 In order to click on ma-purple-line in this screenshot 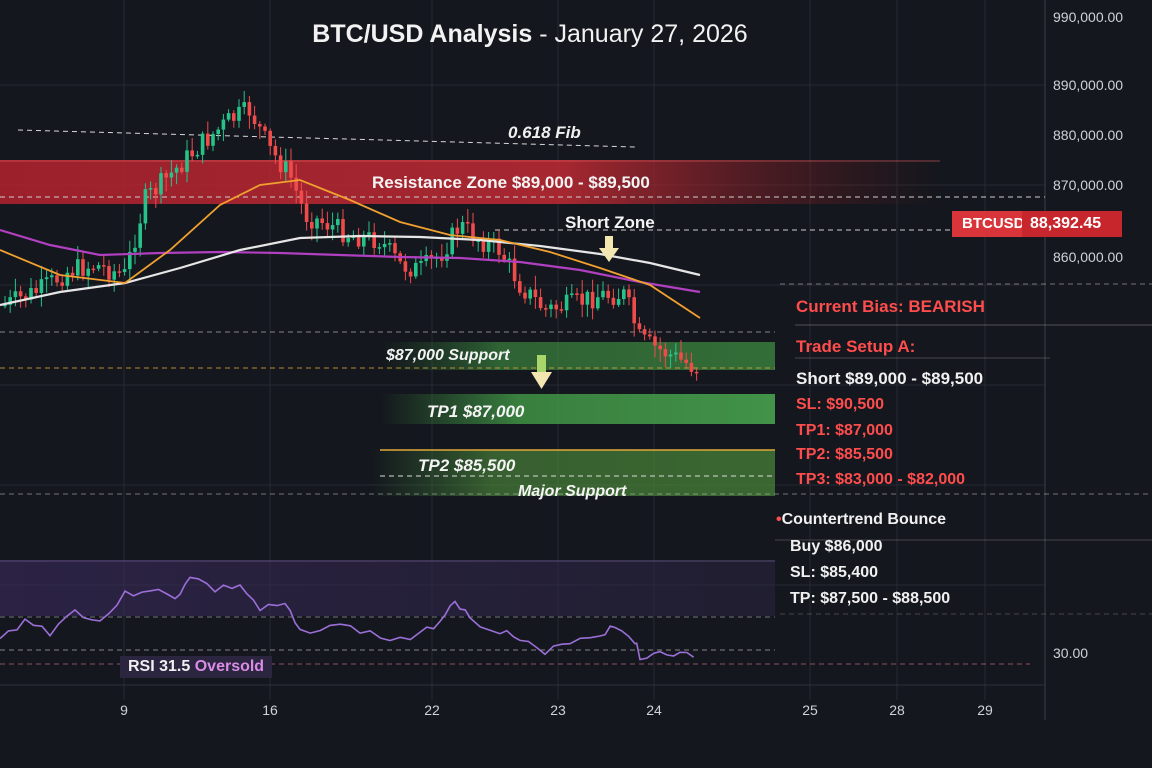, I will do `click(350, 261)`.